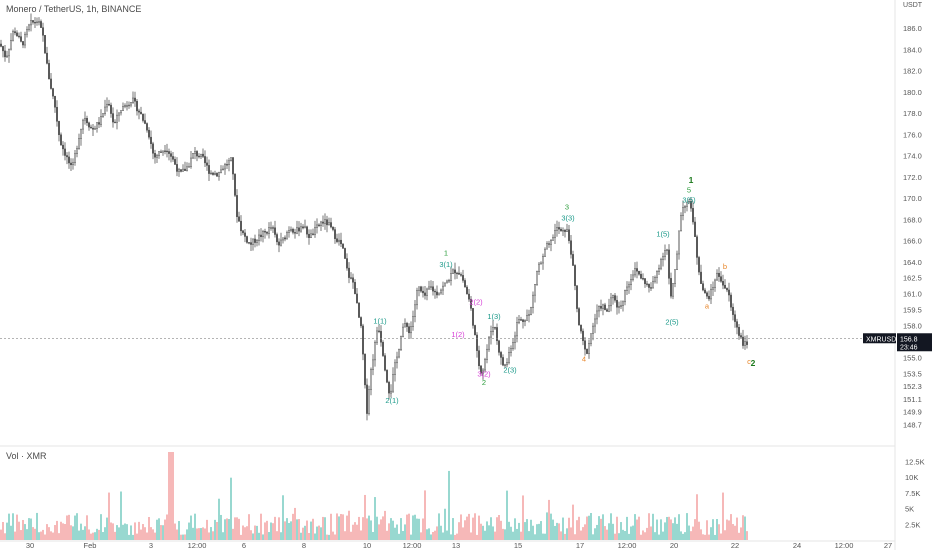 This screenshot has height=550, width=932. Describe the element at coordinates (879, 338) in the screenshot. I see `symbol-tag-bg` at that location.